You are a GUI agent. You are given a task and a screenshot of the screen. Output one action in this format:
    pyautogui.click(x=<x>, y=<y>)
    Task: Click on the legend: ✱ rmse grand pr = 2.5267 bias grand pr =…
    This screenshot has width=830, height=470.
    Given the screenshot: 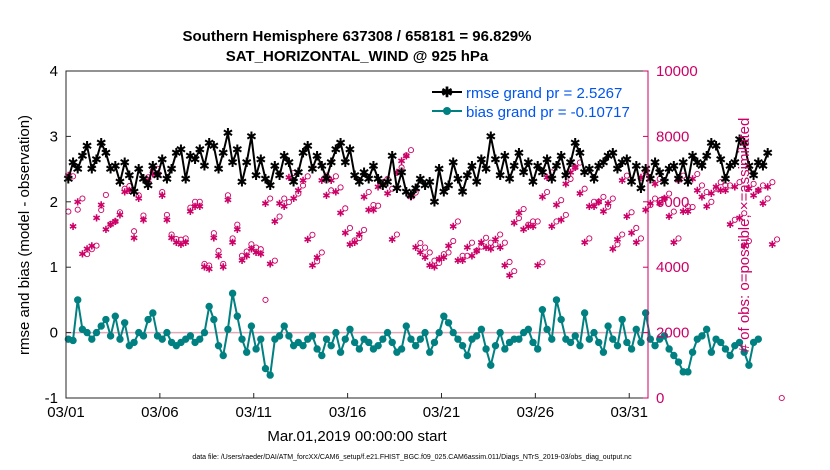 What is the action you would take?
    pyautogui.click(x=538, y=103)
    